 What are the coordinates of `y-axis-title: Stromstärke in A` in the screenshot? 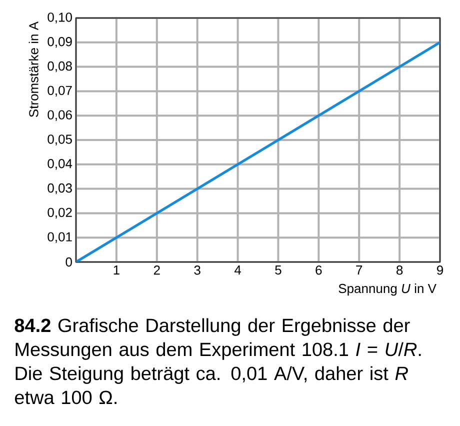 It's located at (33, 70).